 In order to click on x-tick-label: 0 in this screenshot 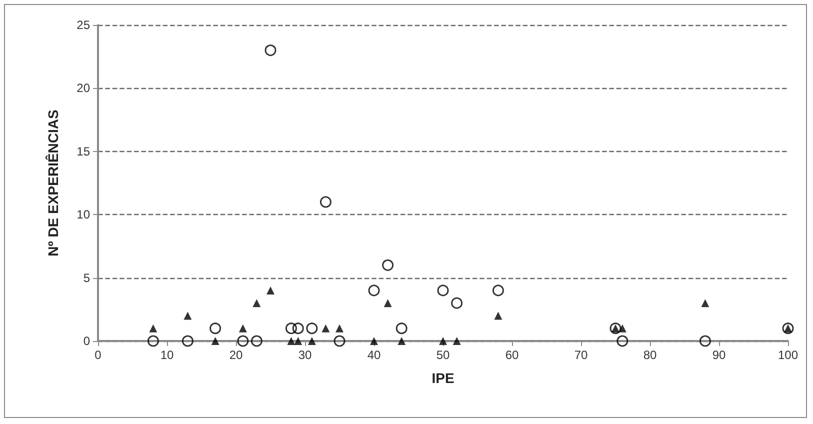, I will do `click(98, 355)`.